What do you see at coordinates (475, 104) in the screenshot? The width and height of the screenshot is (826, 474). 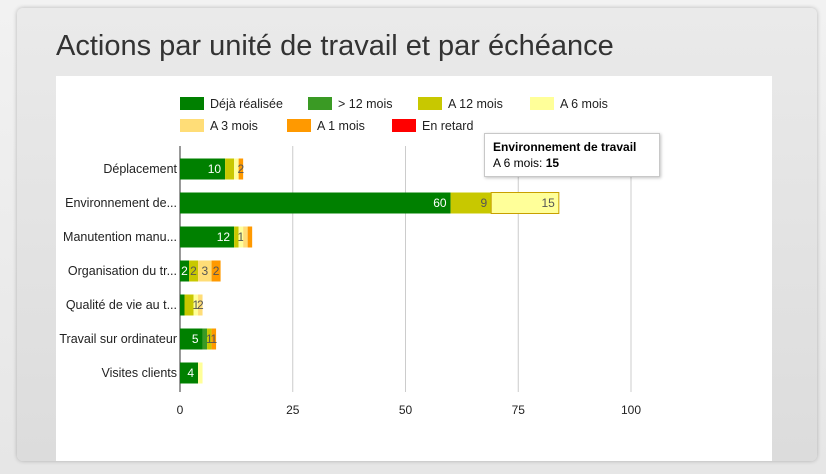 I see `legend-label: A 12 mois` at bounding box center [475, 104].